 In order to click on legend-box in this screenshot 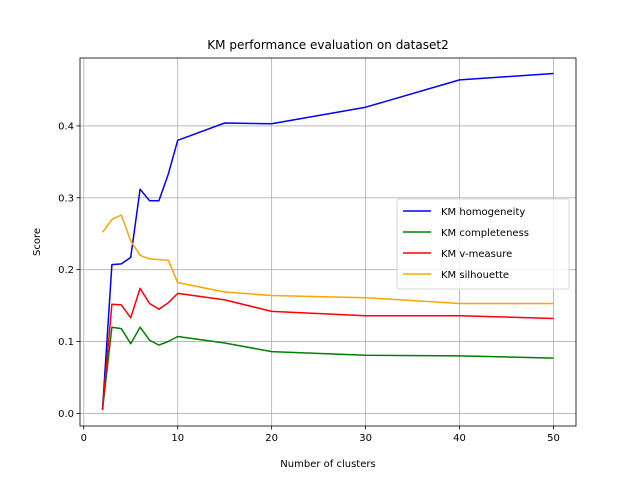, I will do `click(483, 244)`.